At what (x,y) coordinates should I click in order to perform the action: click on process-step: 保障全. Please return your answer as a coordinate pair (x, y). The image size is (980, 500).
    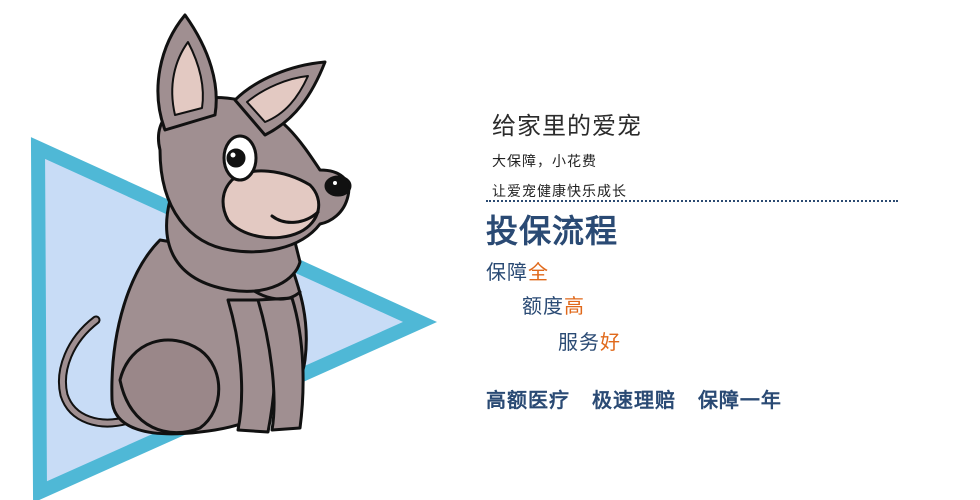
    Looking at the image, I should click on (517, 270).